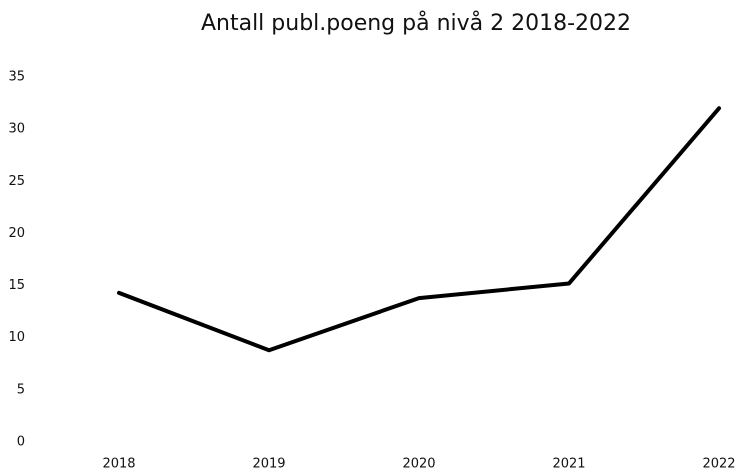  Describe the element at coordinates (16, 77) in the screenshot. I see `y-tick-label: 35` at that location.